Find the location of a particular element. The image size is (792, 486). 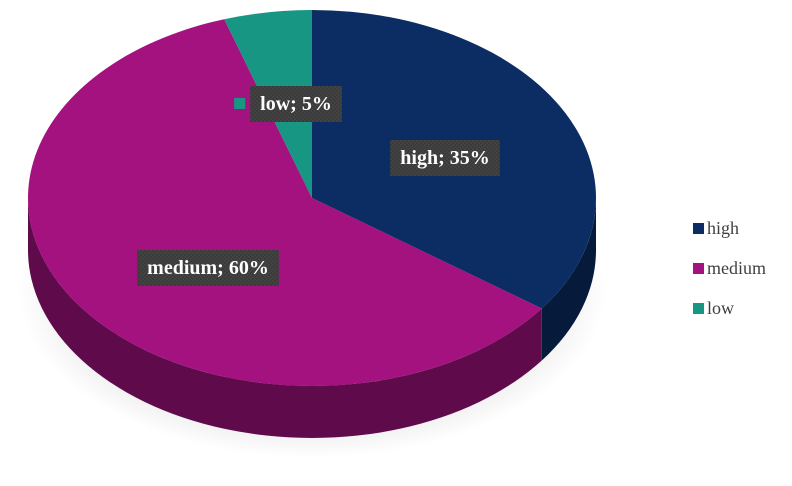

legend: high medium low is located at coordinates (729, 268).